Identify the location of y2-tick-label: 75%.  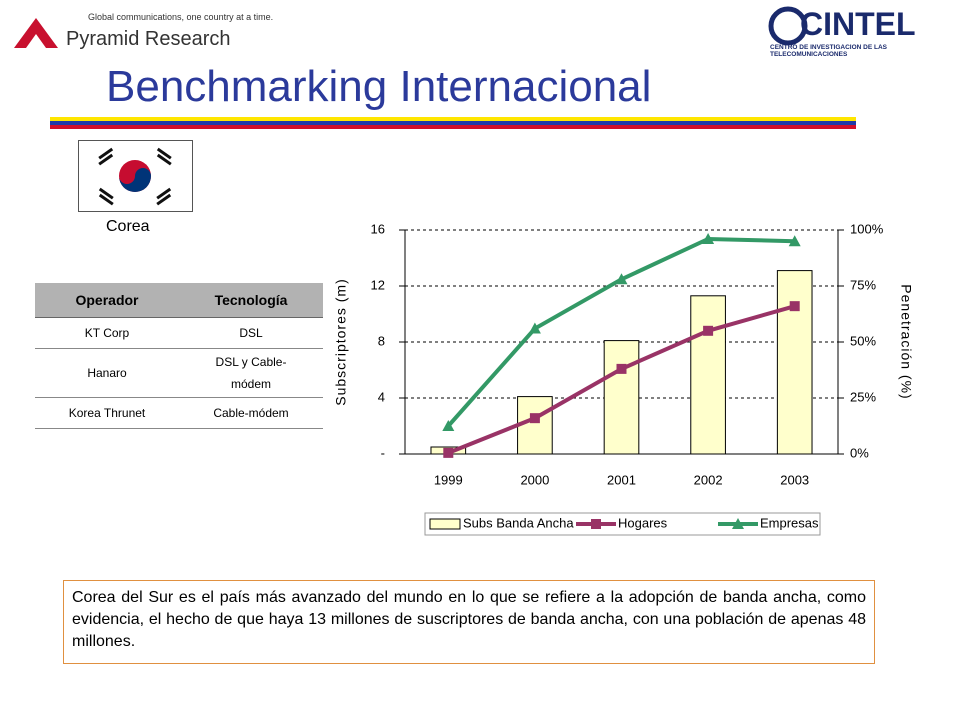
(863, 284).